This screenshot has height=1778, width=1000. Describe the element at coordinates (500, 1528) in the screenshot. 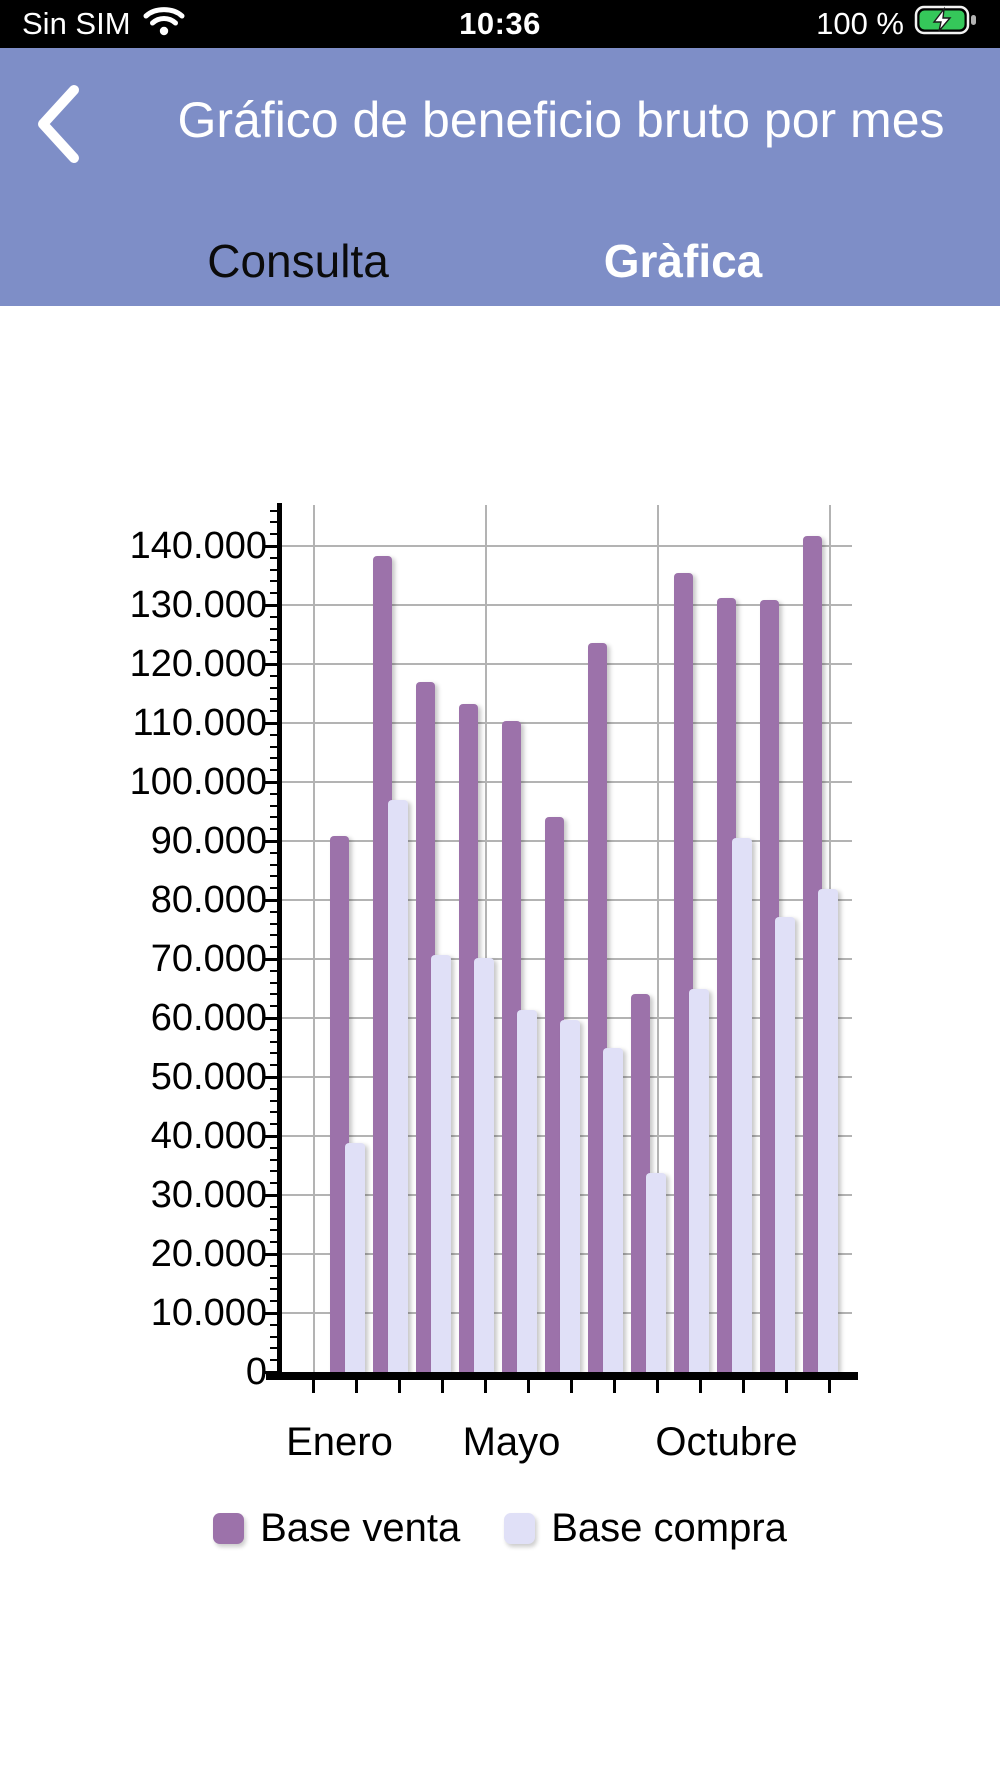

I see `chart-legend: Base venta Base compra` at that location.